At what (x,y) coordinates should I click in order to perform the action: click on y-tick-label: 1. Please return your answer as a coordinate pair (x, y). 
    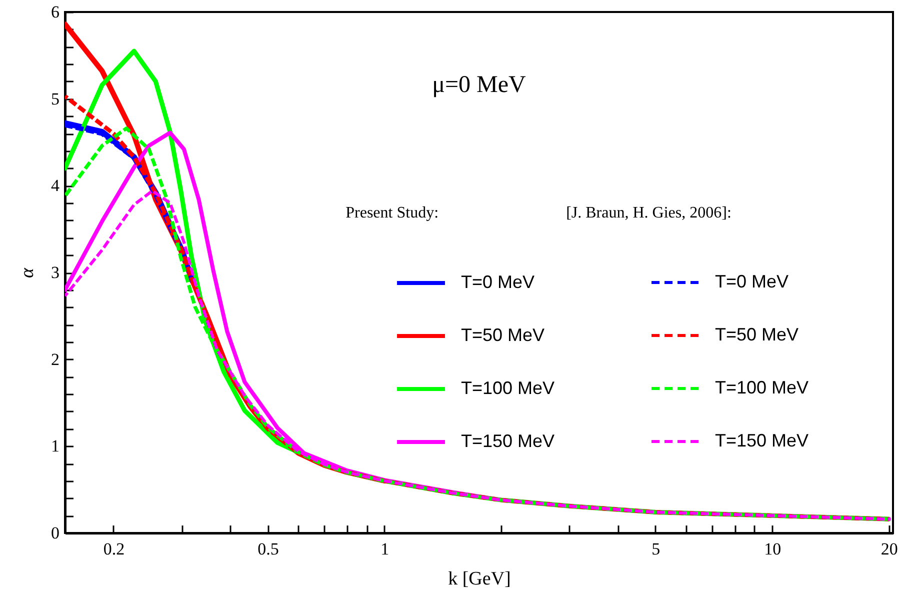
    Looking at the image, I should click on (55, 446).